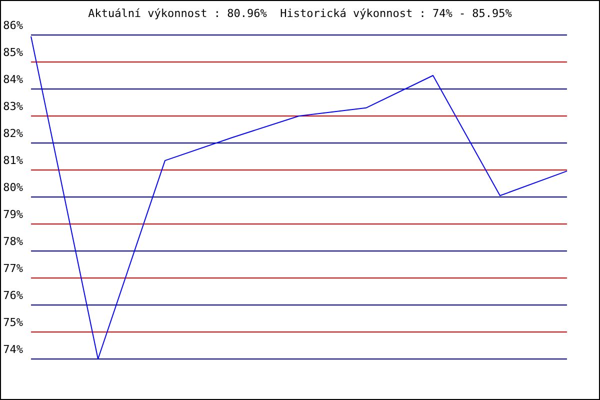 This screenshot has width=600, height=400. What do you see at coordinates (13, 133) in the screenshot?
I see `y-tick-label: 82%` at bounding box center [13, 133].